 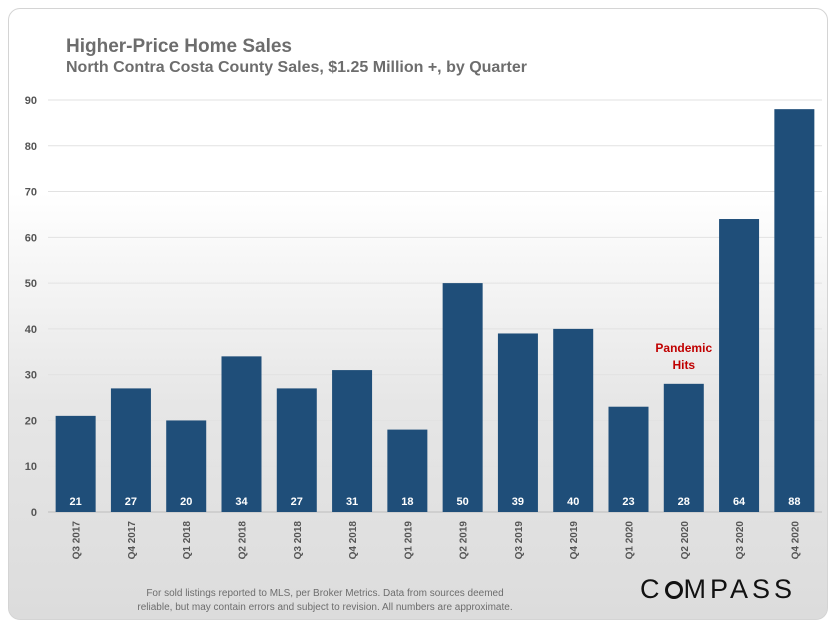 What do you see at coordinates (186, 502) in the screenshot?
I see `data-label: 20` at bounding box center [186, 502].